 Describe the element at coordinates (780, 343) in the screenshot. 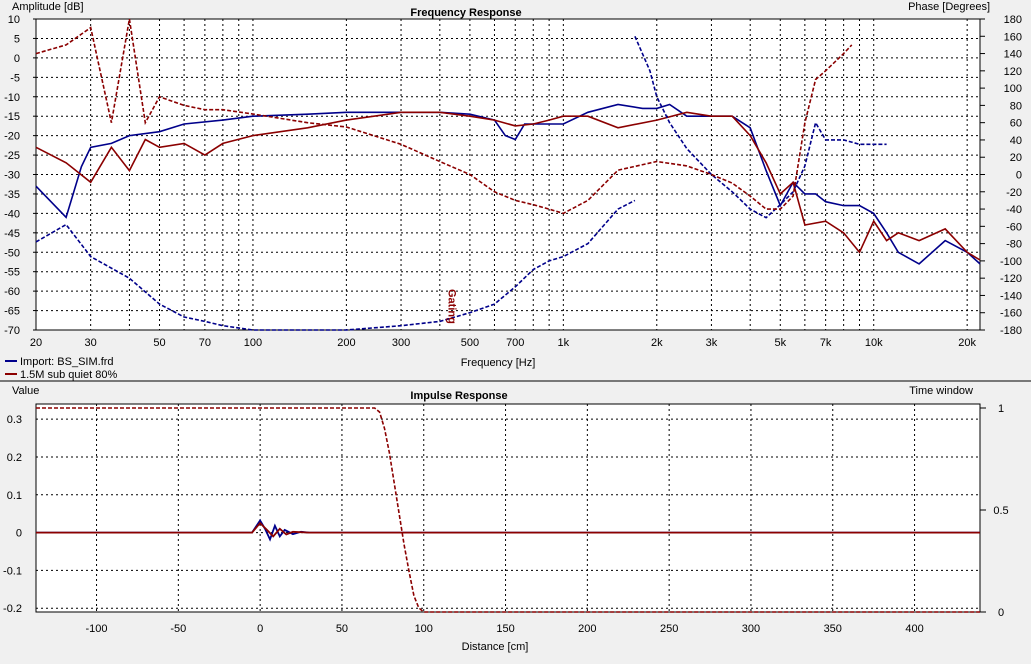

I see `freq-x-tick-label: 5k` at that location.